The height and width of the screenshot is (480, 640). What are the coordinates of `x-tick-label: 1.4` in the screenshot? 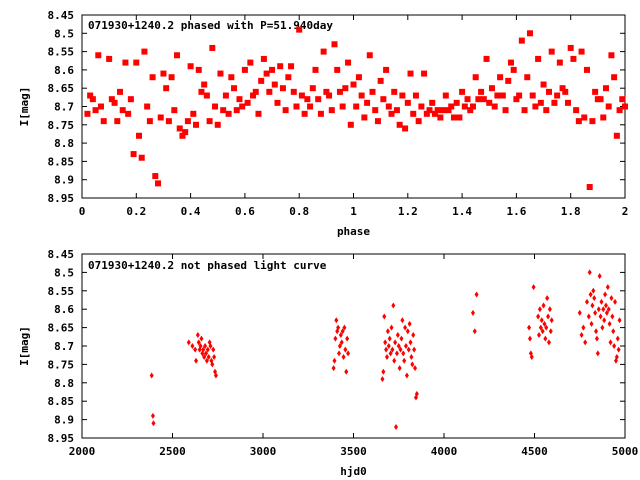 It's located at (462, 211).